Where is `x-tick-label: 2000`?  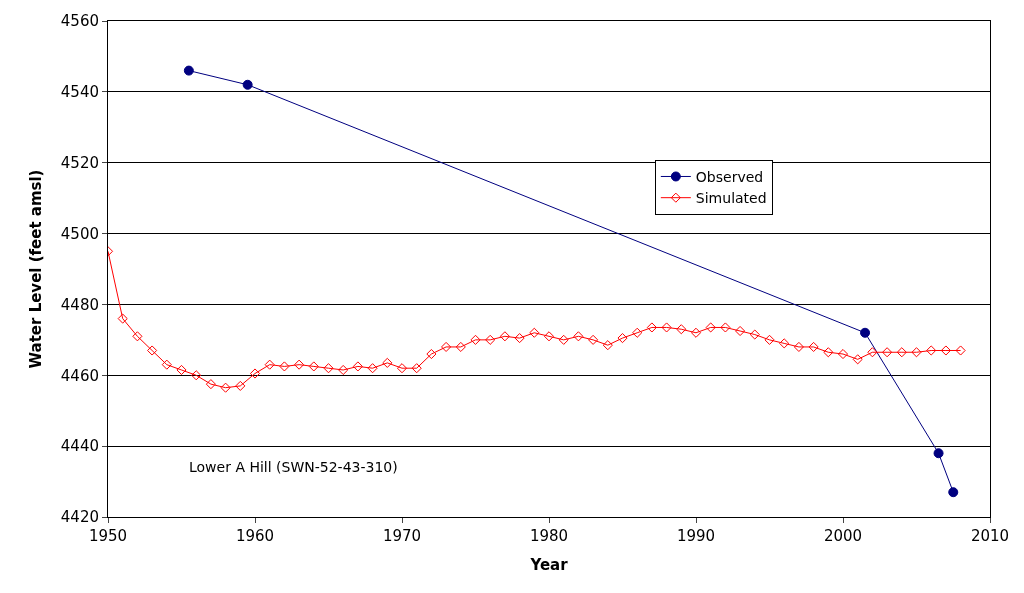
x-tick-label: 2000 is located at coordinates (843, 536).